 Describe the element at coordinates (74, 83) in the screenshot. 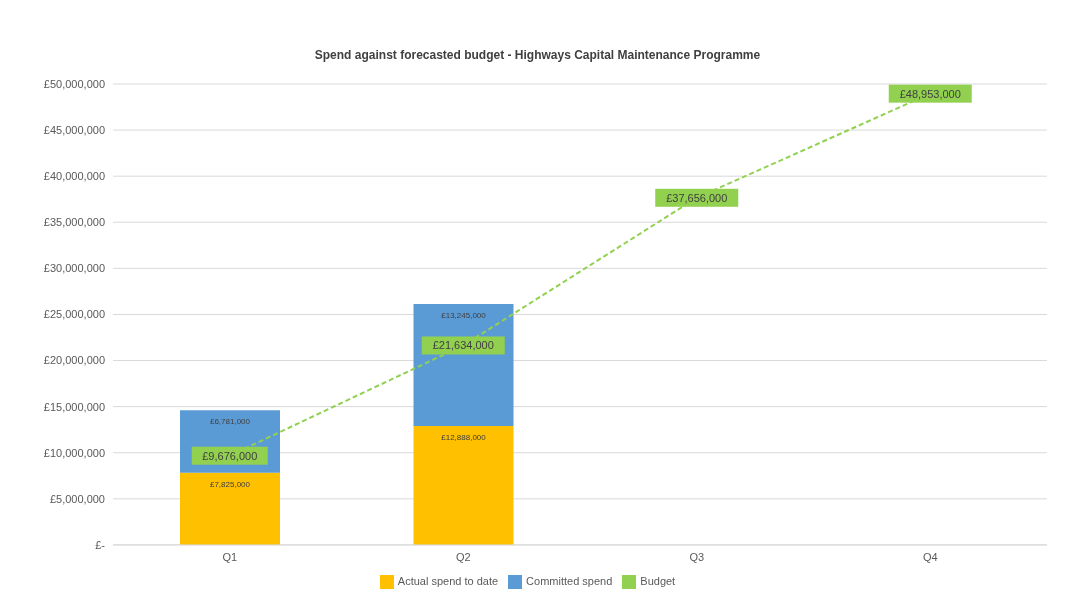

I see `y-tick-label: £50,000,000` at that location.